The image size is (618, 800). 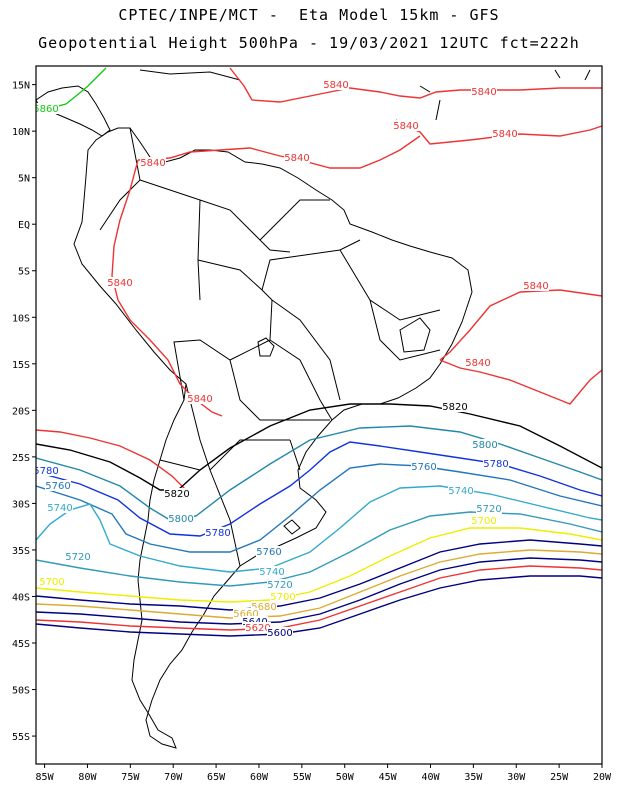 What do you see at coordinates (24, 225) in the screenshot?
I see `lat-tick-label: EQ` at bounding box center [24, 225].